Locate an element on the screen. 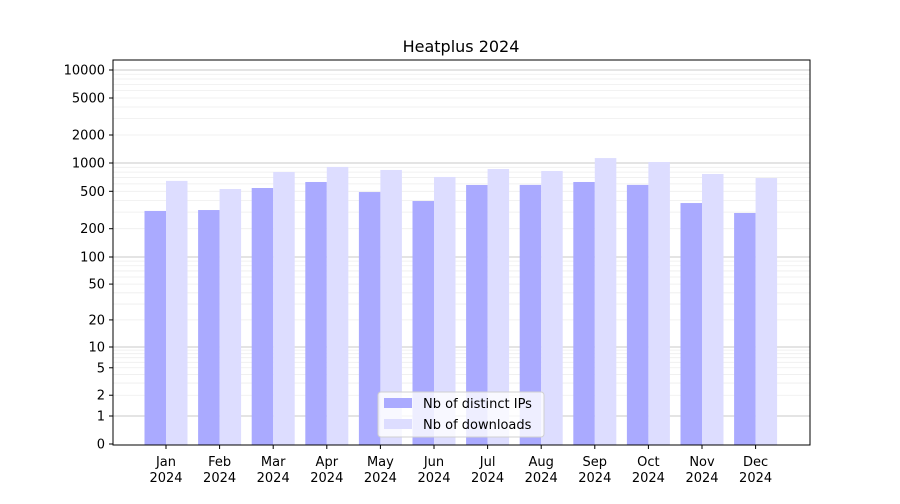 The height and width of the screenshot is (504, 900). y-tick-label: 2 is located at coordinates (101, 396).